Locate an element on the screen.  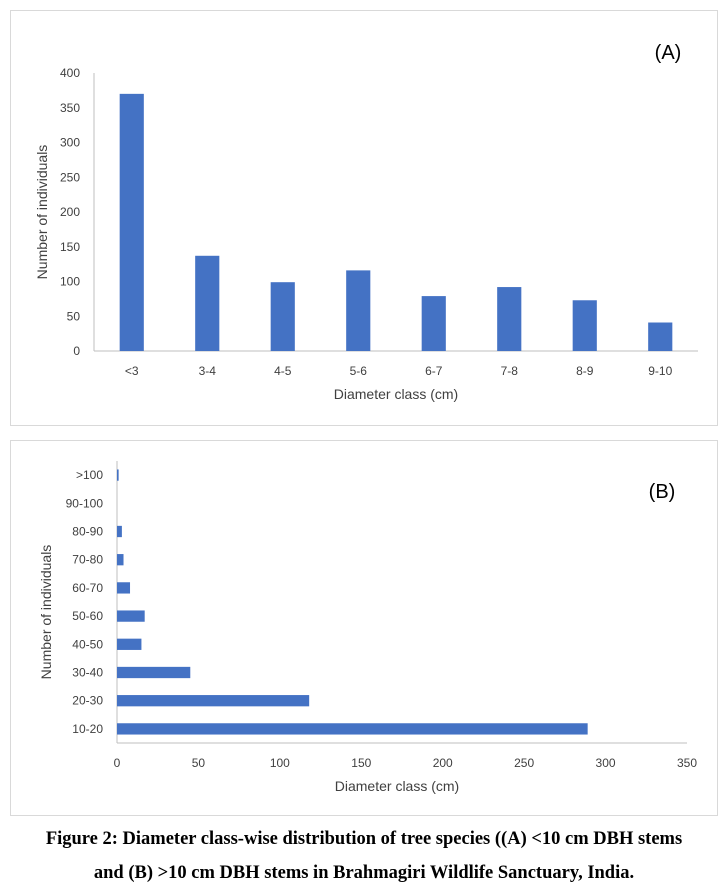
y-tick-label: 400 is located at coordinates (70, 73).